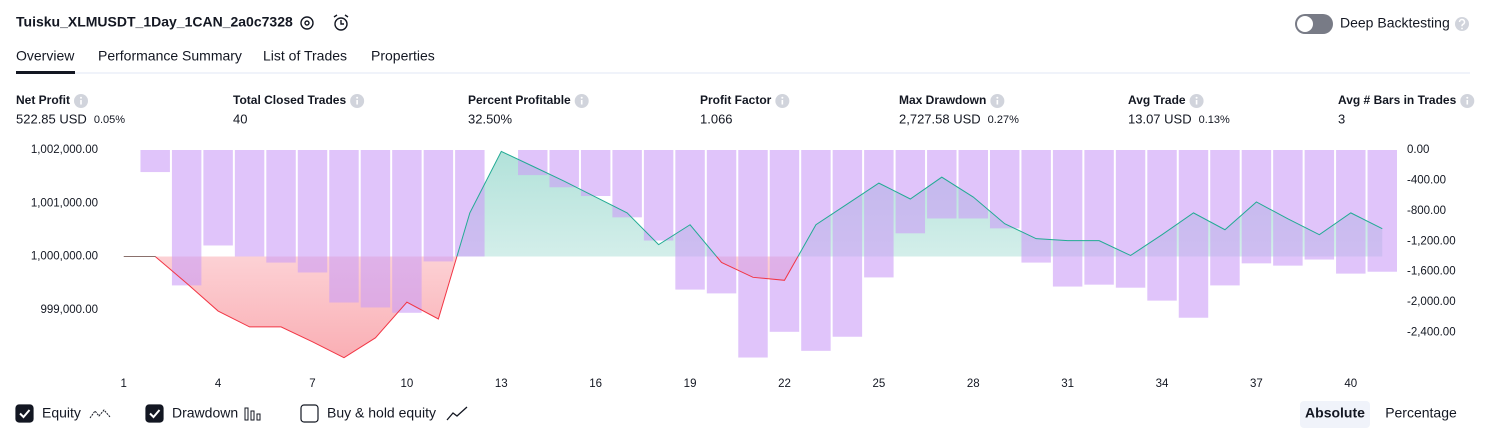 The image size is (1486, 438). What do you see at coordinates (1431, 302) in the screenshot?
I see `y2-tick-label: -2,000.00` at bounding box center [1431, 302].